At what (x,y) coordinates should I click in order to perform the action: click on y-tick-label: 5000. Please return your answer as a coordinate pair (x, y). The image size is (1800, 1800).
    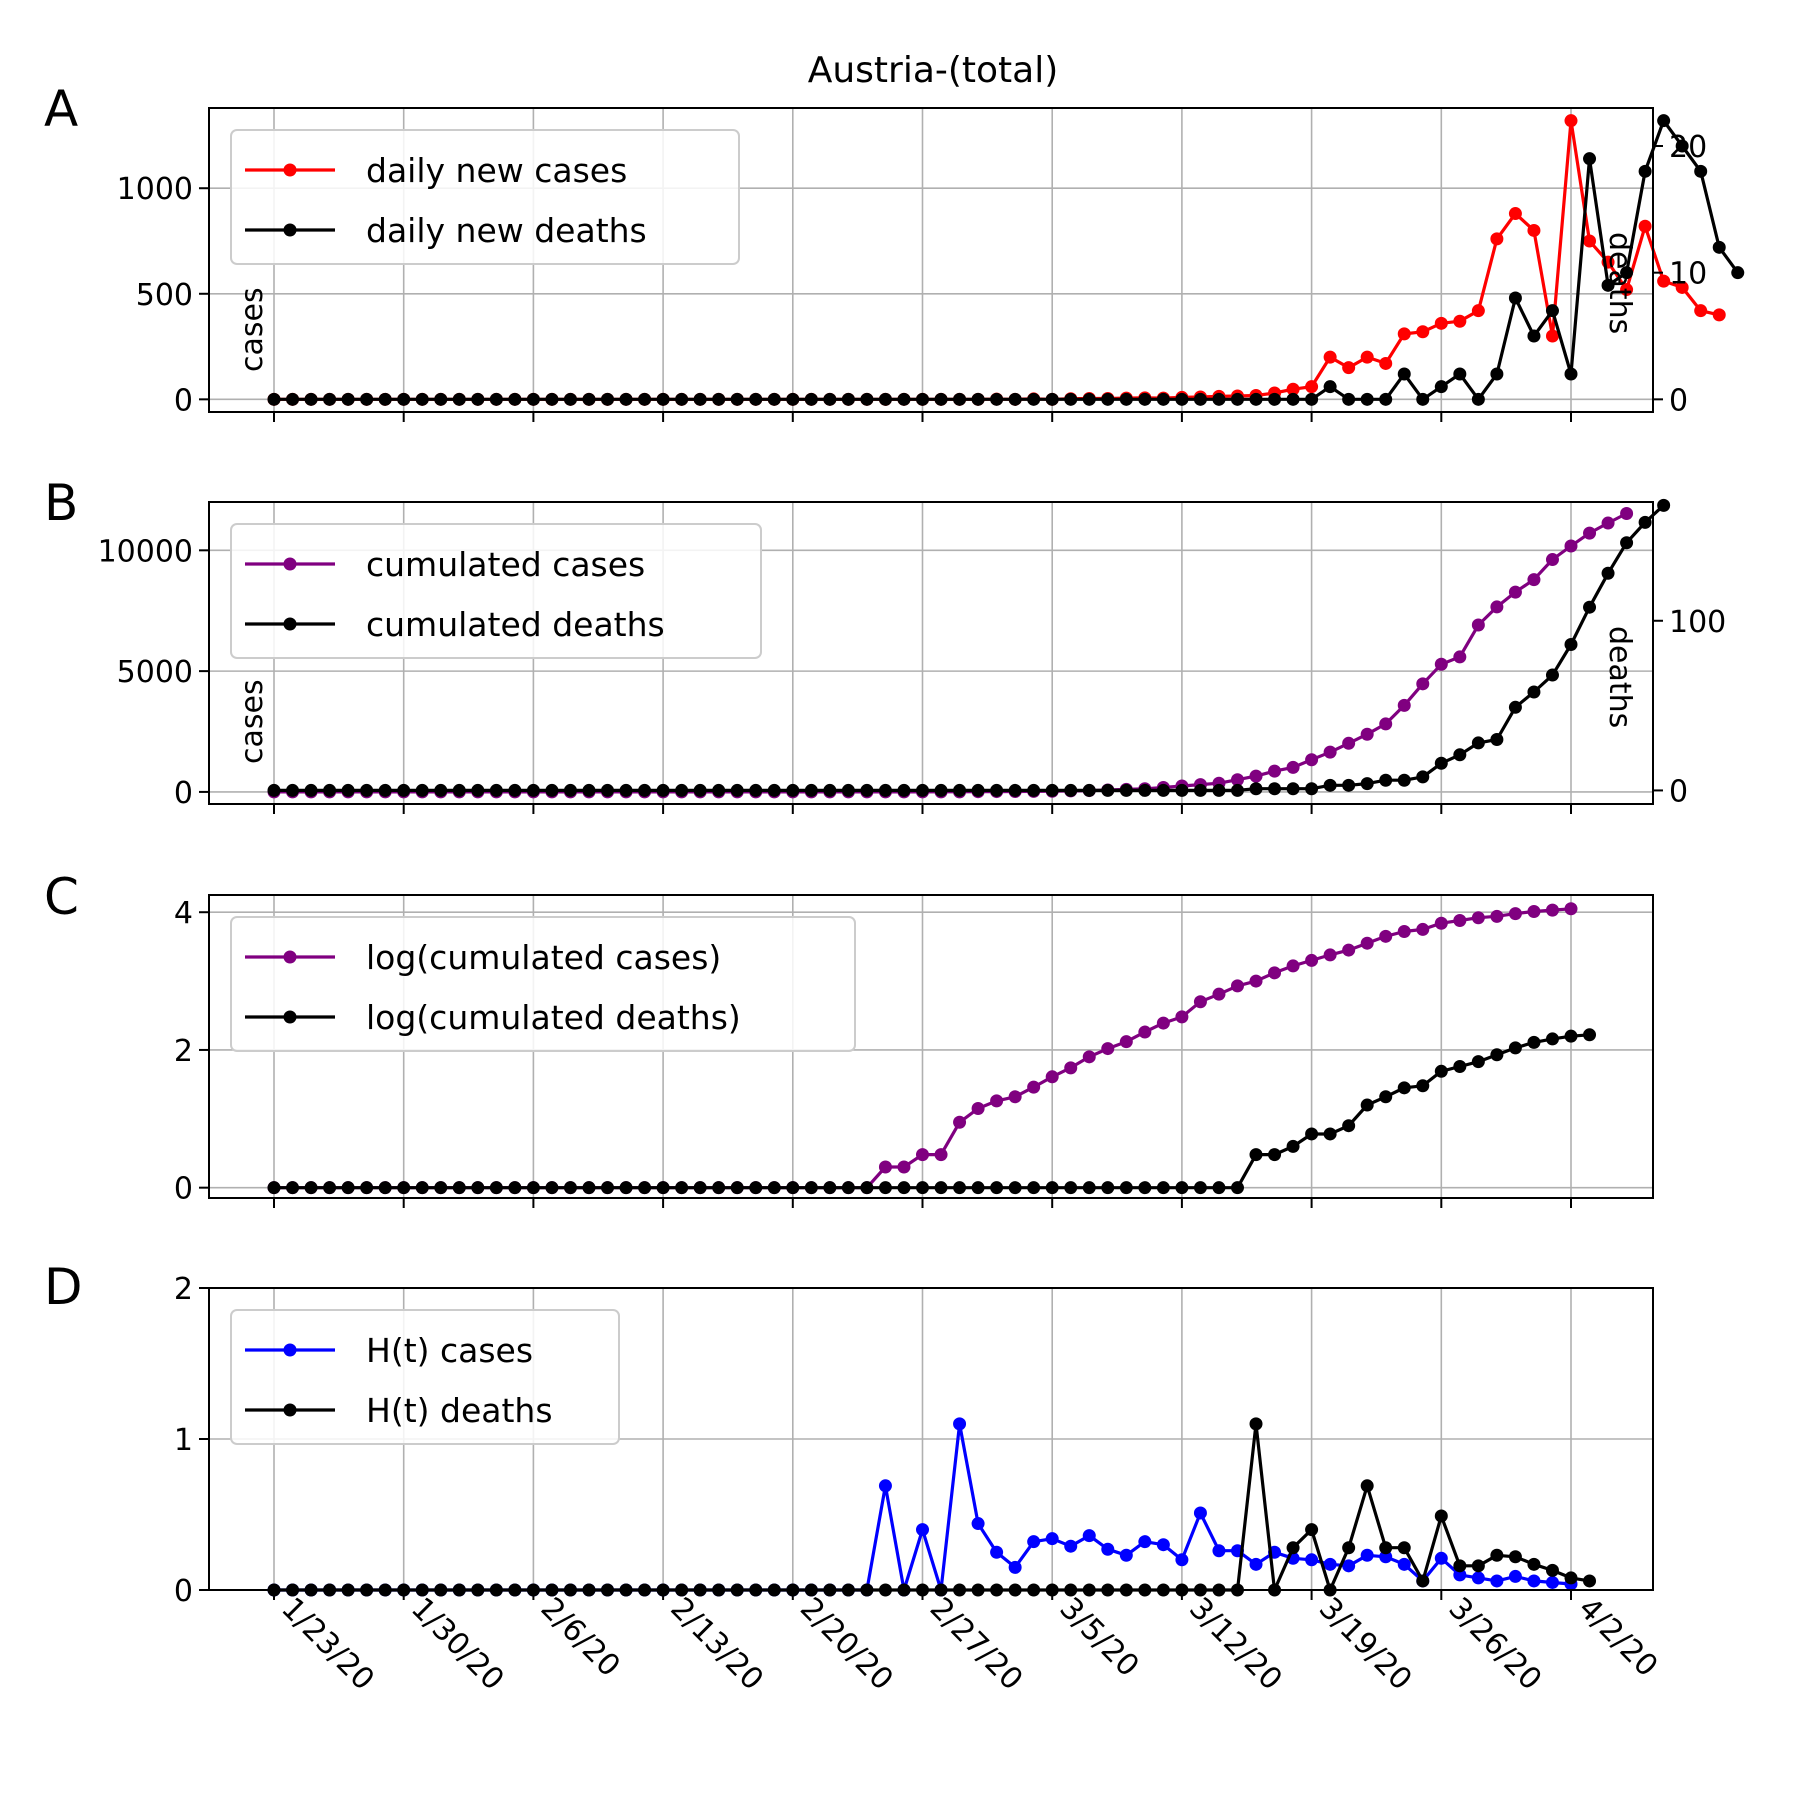
    Looking at the image, I should click on (155, 672).